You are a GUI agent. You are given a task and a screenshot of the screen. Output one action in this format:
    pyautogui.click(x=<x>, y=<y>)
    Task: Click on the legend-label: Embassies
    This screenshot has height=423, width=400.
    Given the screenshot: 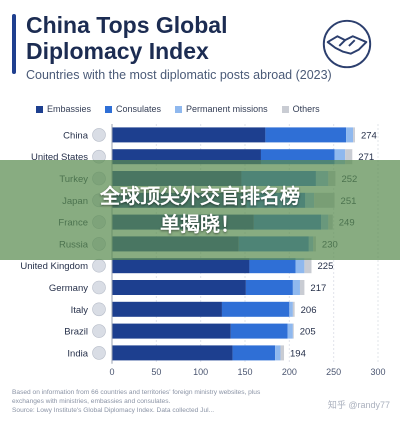 What is the action you would take?
    pyautogui.click(x=69, y=109)
    